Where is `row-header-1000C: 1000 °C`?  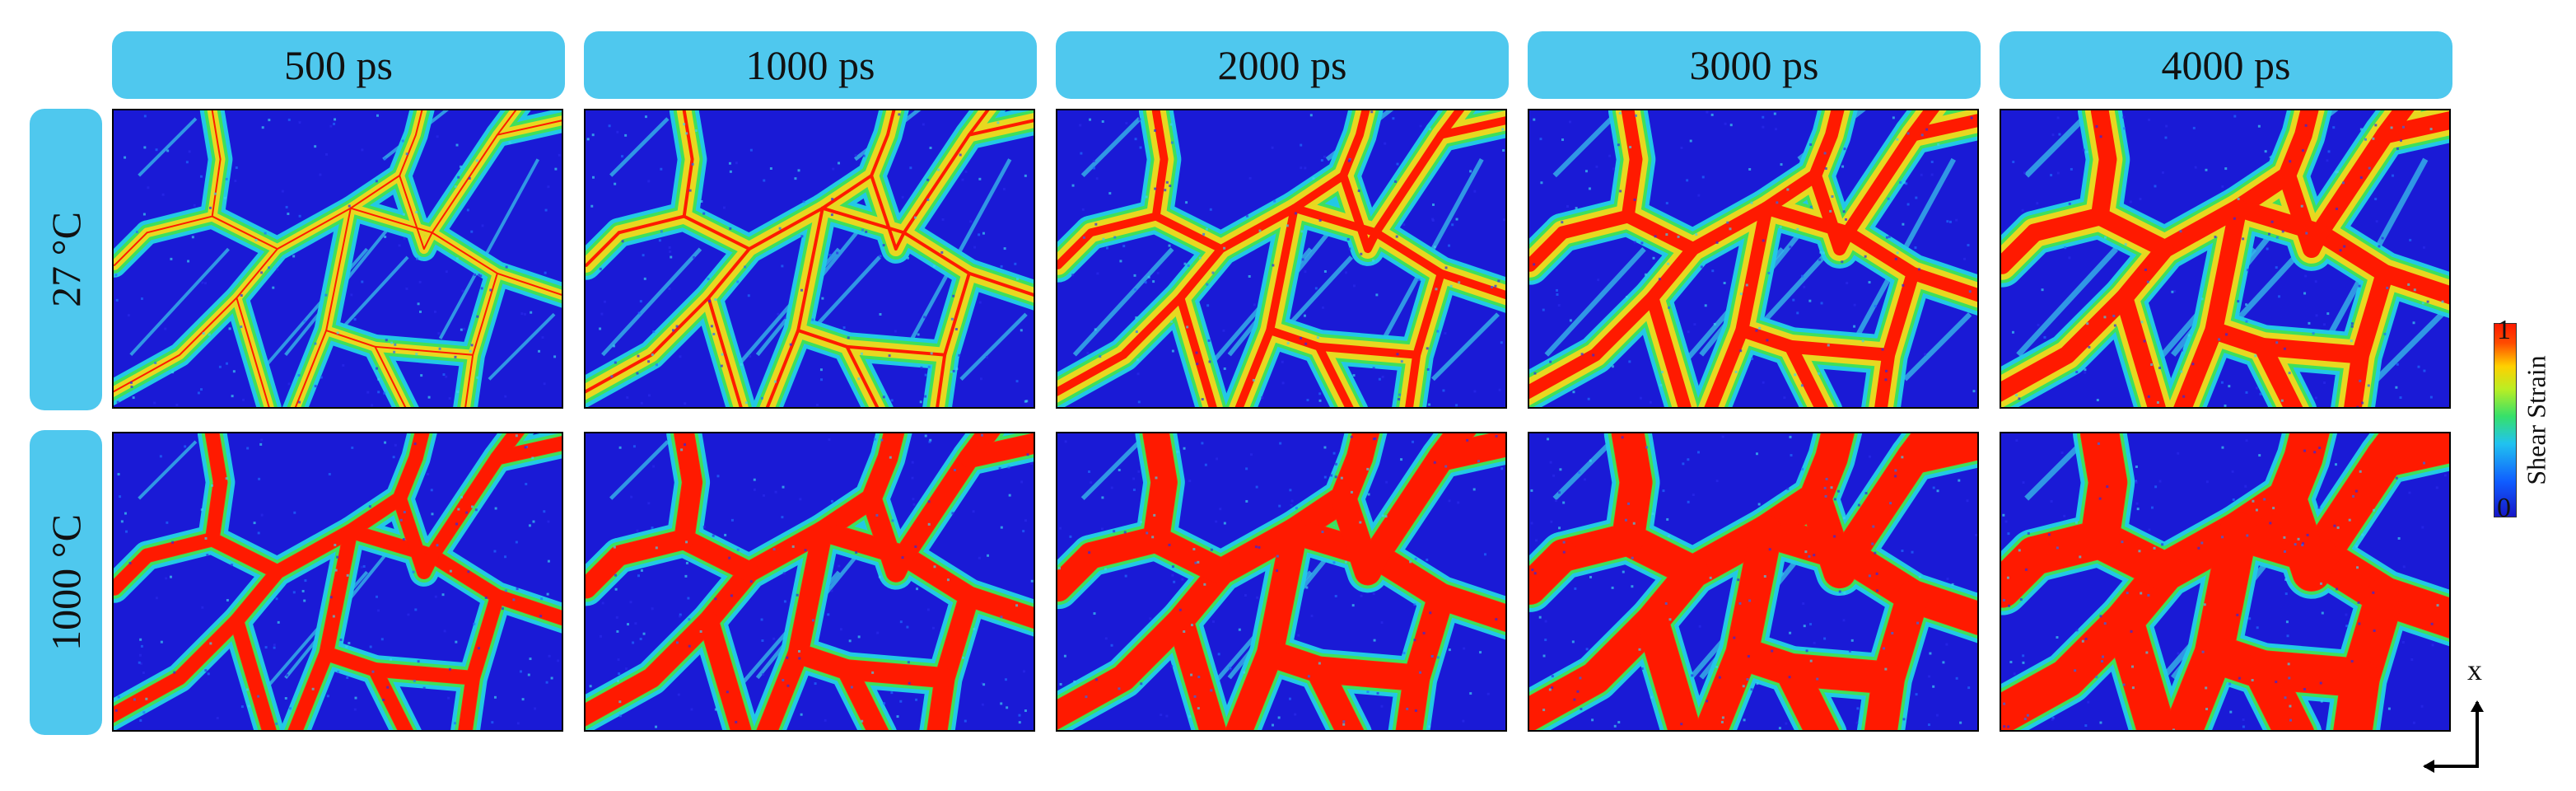
row-header-1000C: 1000 °C is located at coordinates (66, 582).